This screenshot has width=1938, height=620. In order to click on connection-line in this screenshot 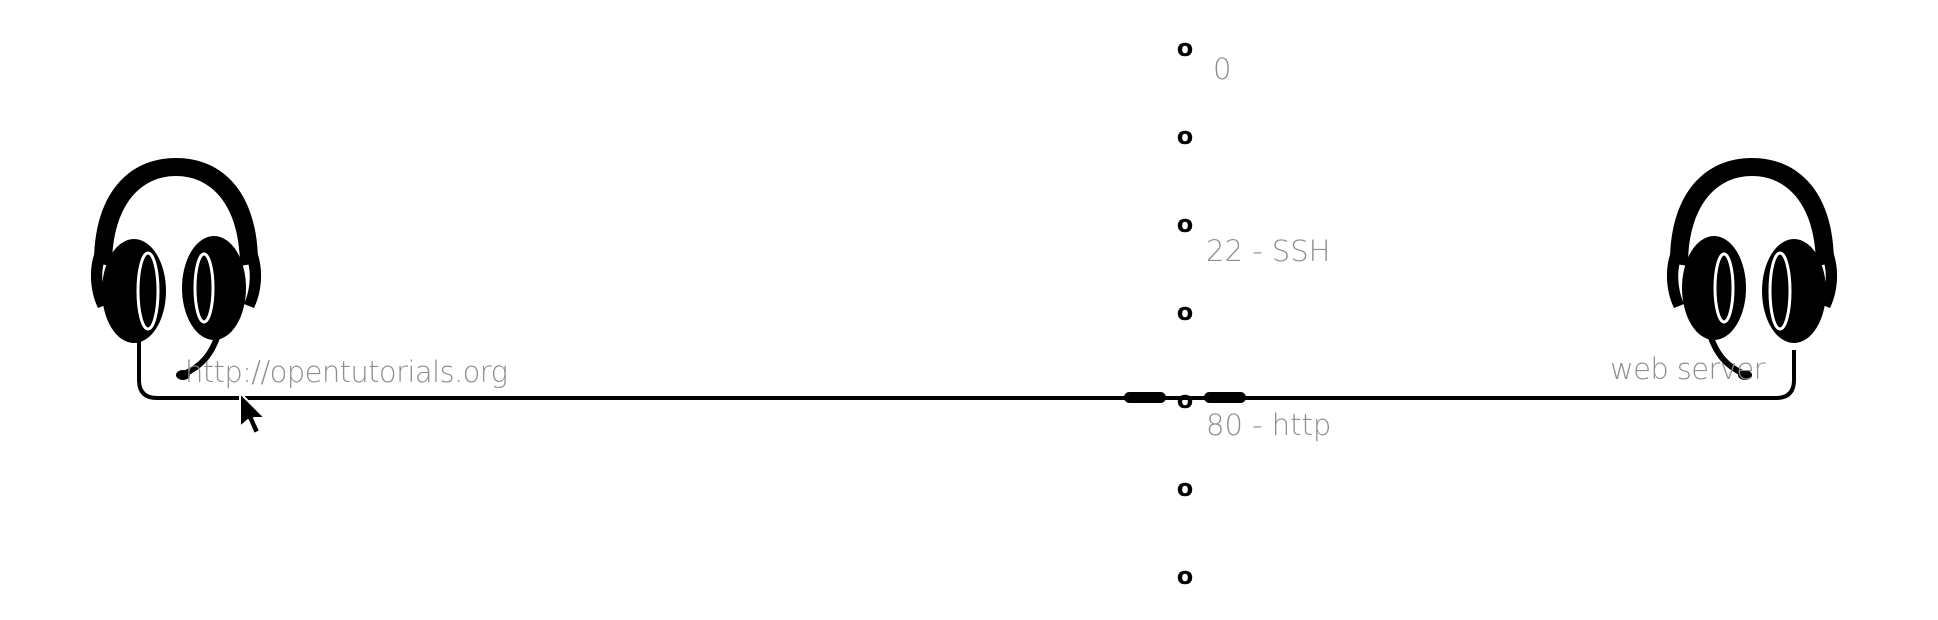, I will do `click(966, 367)`.